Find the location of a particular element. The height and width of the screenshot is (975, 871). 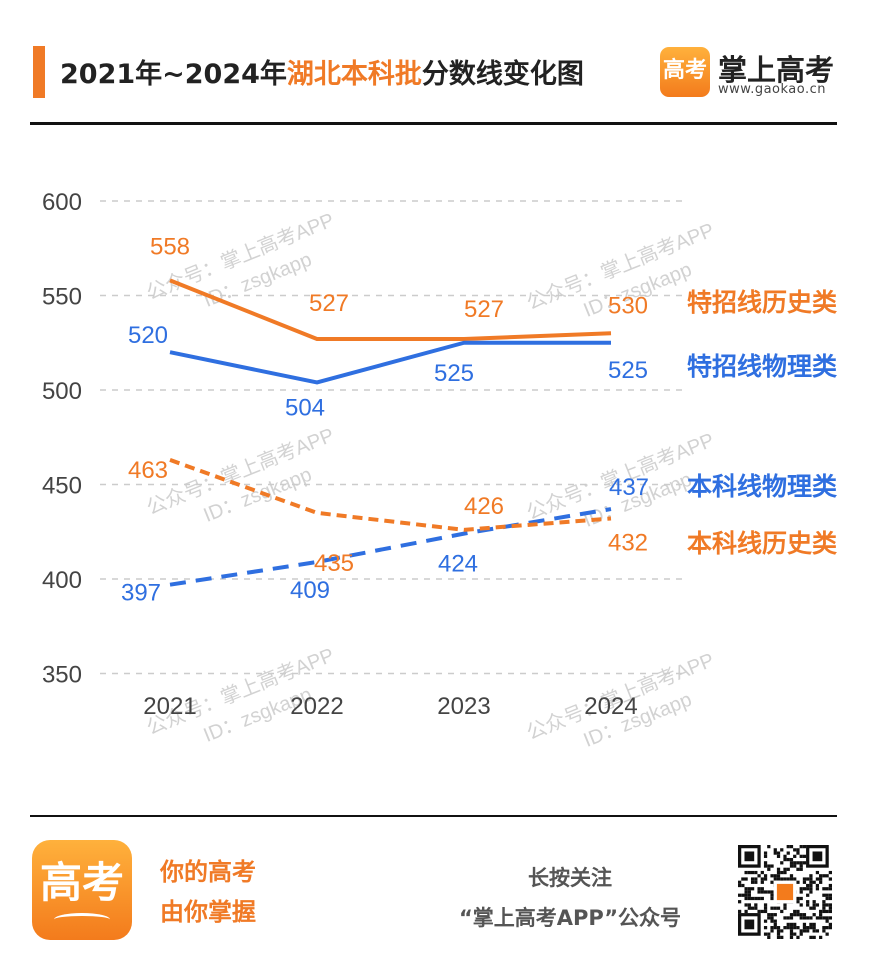

data-label: 527 is located at coordinates (329, 303).